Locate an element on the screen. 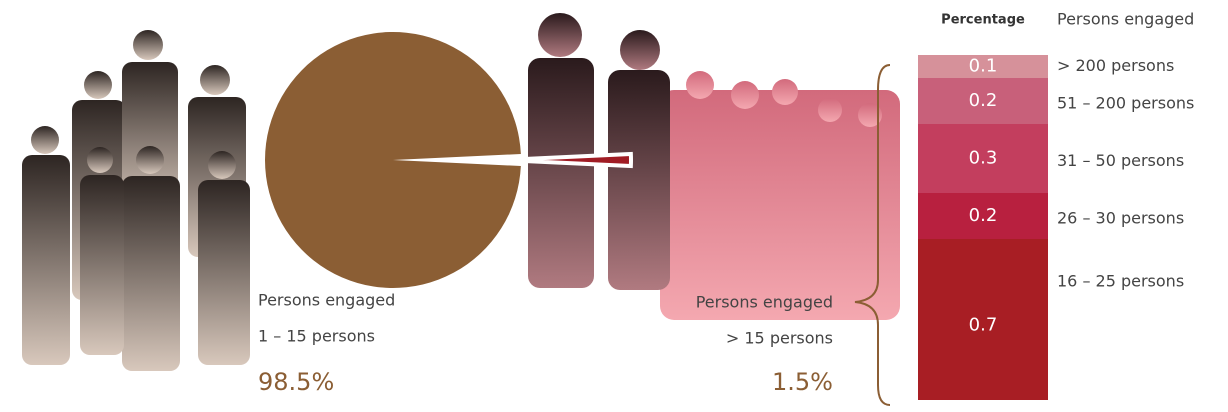 Image resolution: width=1228 pixels, height=412 pixels. category-label: 51 – 200 persons is located at coordinates (1125, 103).